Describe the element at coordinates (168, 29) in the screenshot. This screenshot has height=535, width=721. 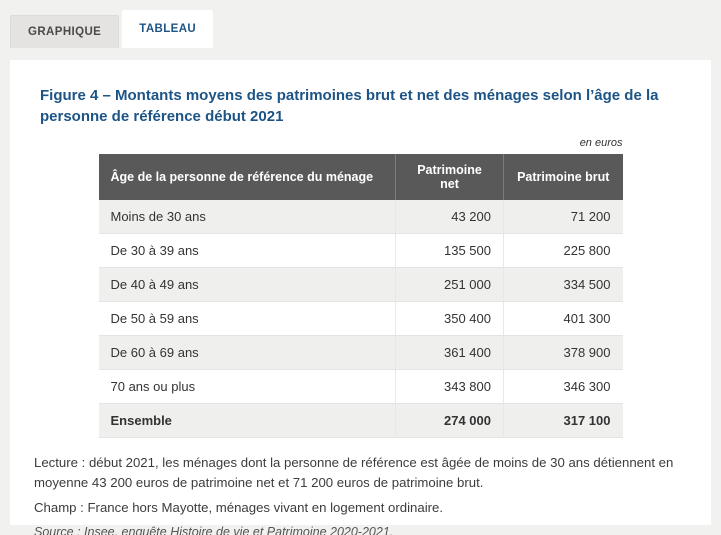
I see `tab-tableau: TABLEAU` at that location.